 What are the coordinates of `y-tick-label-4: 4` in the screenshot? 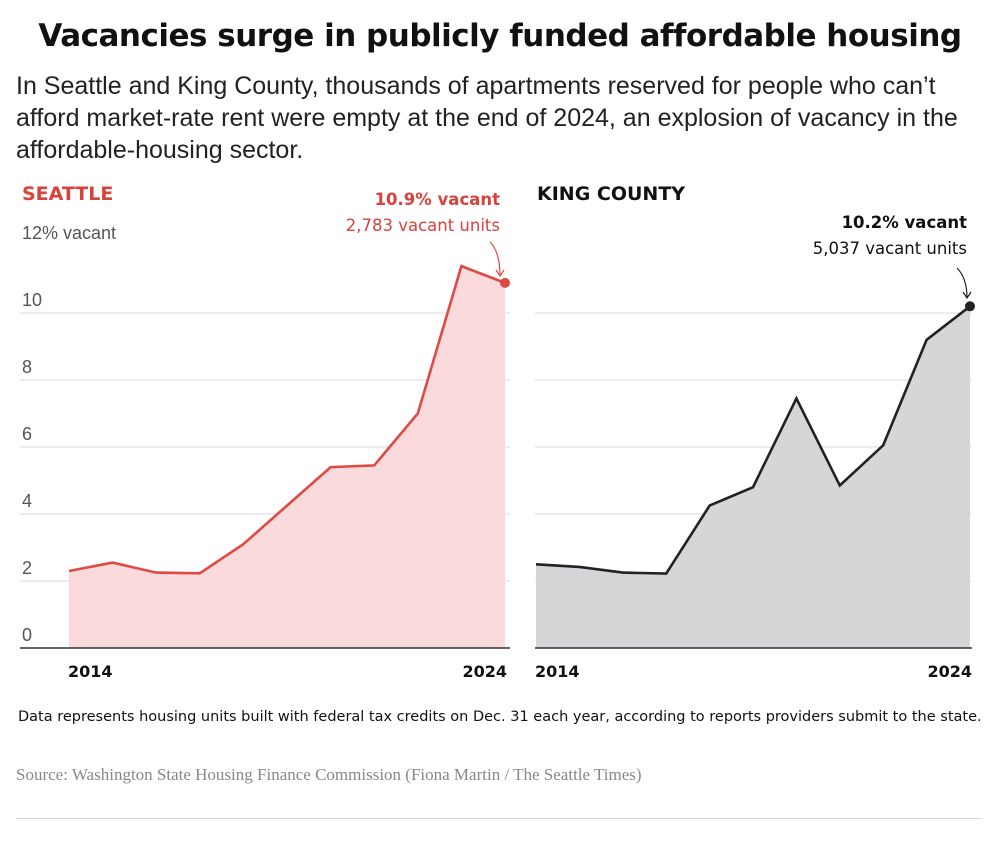 It's located at (27, 501).